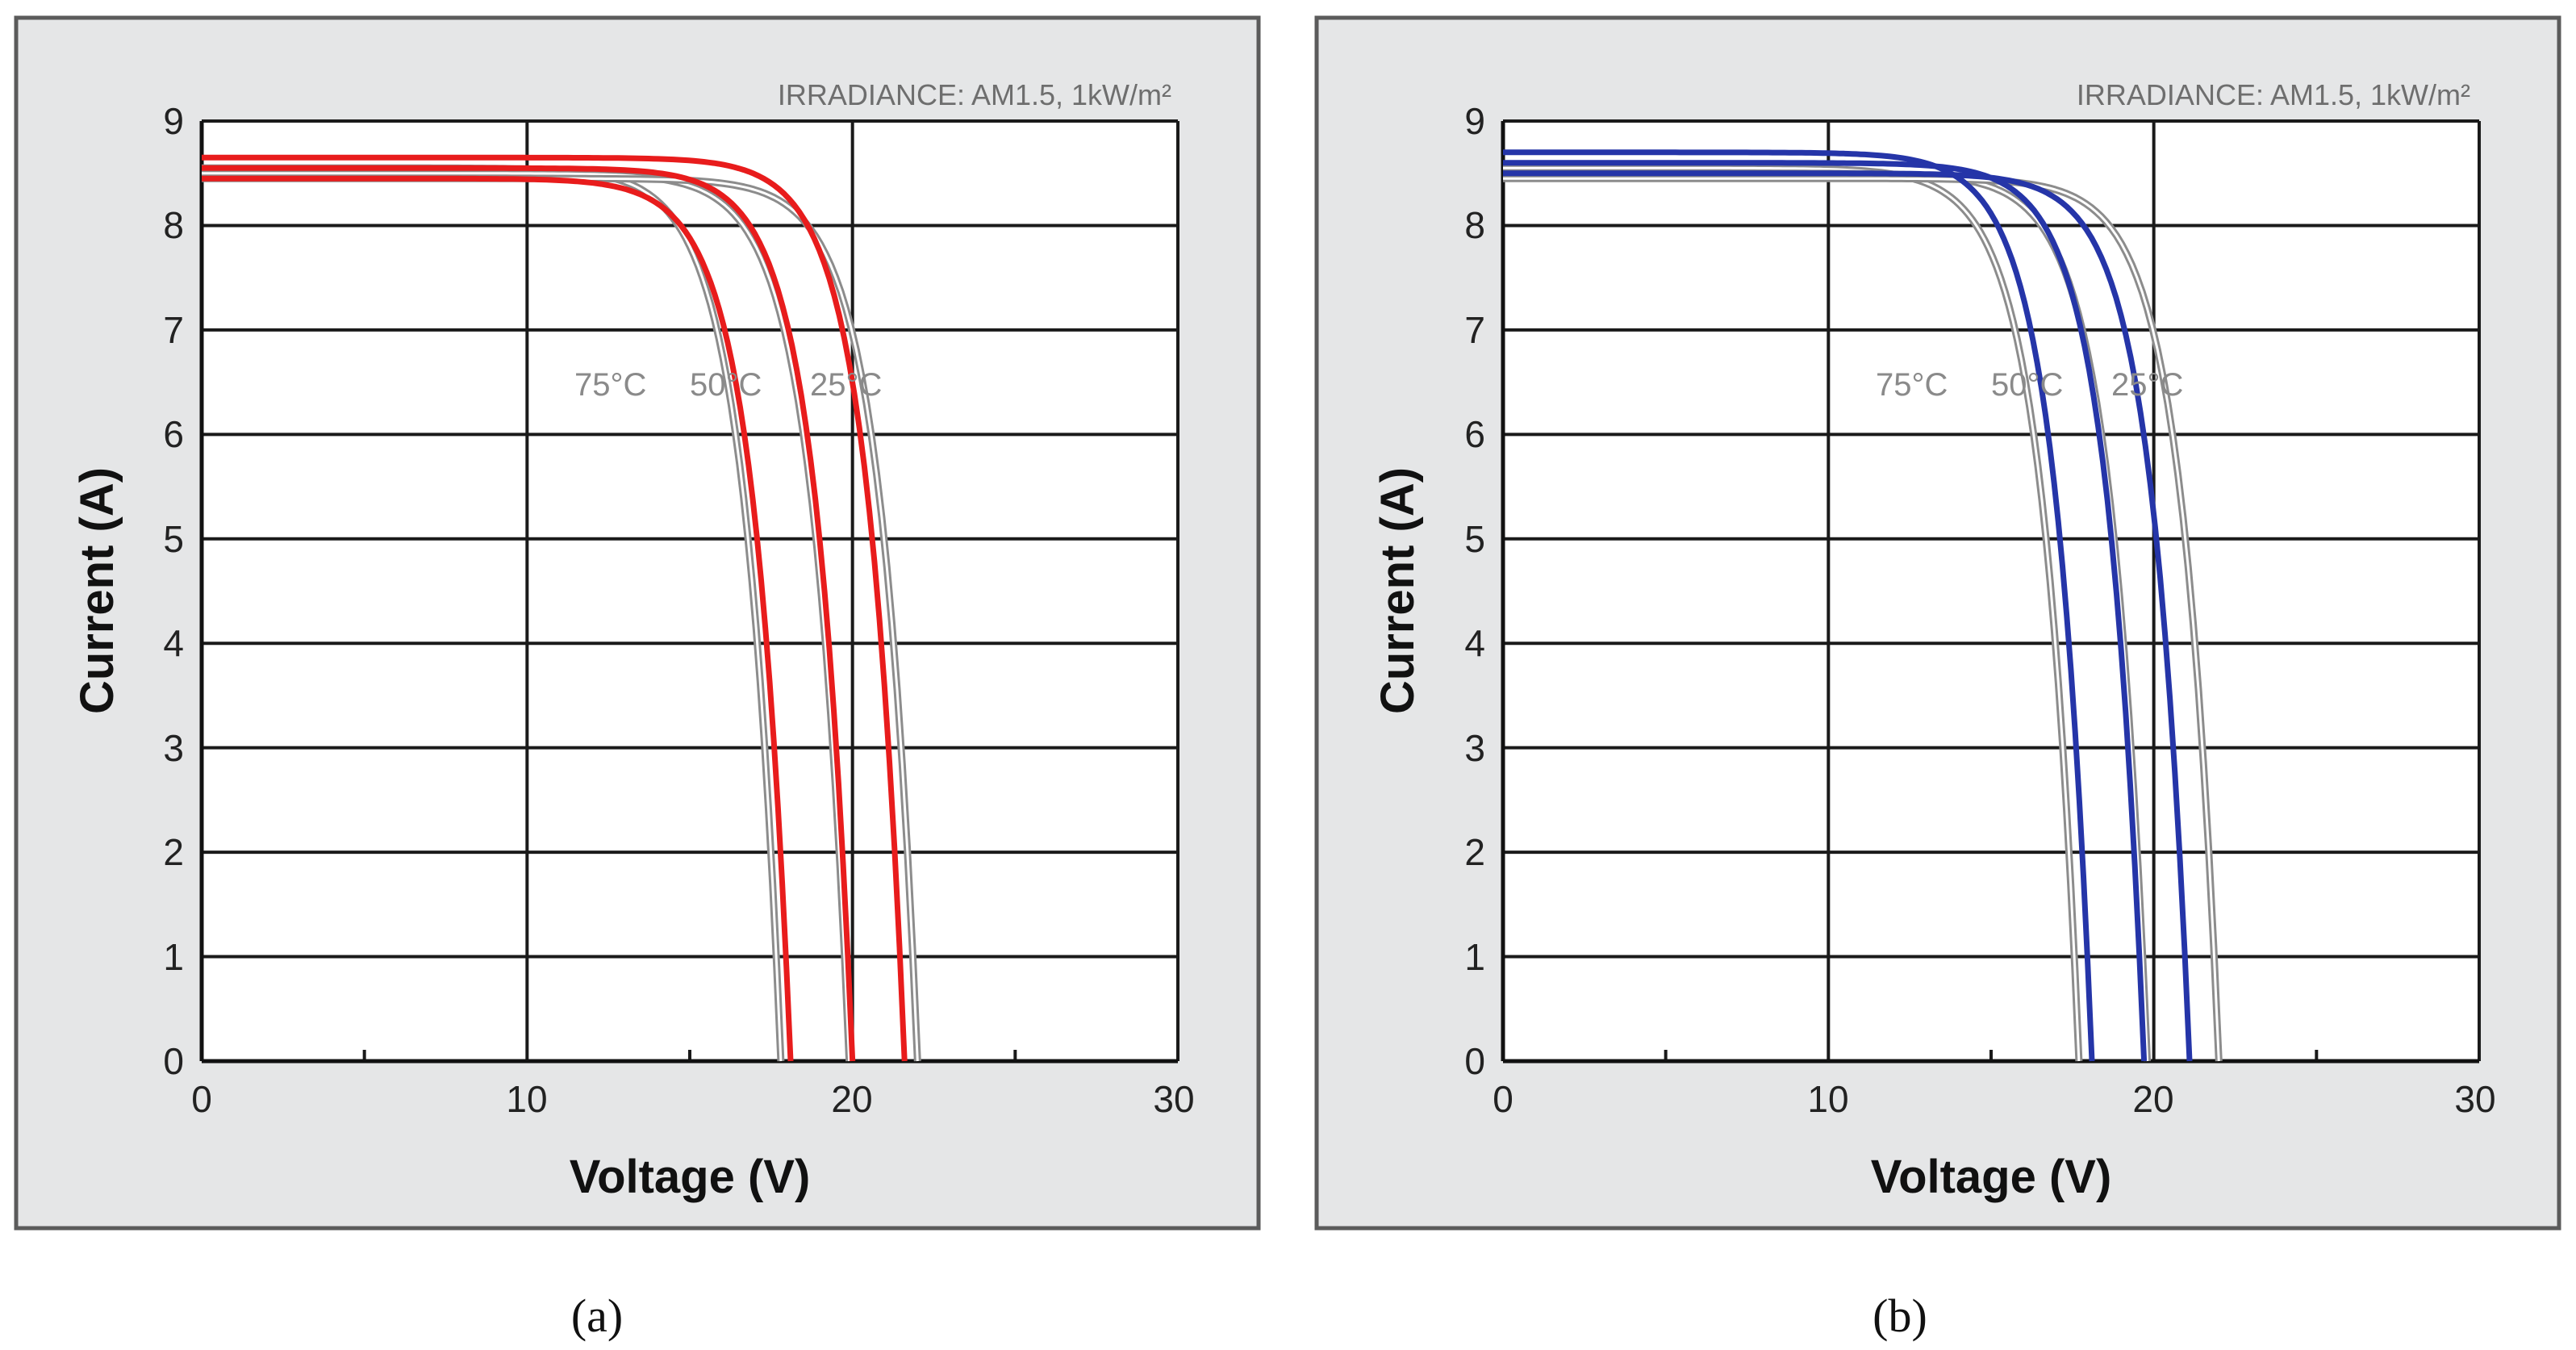 This screenshot has height=1350, width=2576. I want to click on panel-a-x-tick-label: 30, so click(1173, 1099).